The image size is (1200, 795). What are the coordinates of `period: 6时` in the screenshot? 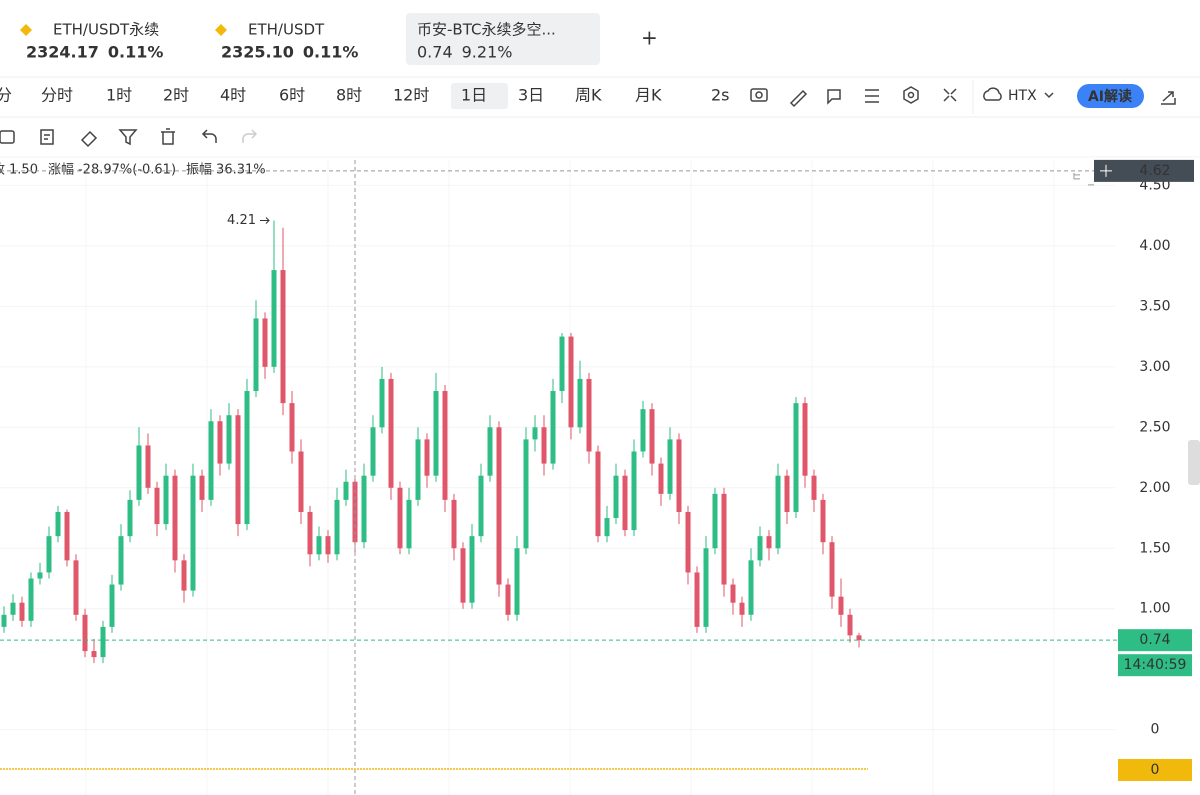 It's located at (292, 95).